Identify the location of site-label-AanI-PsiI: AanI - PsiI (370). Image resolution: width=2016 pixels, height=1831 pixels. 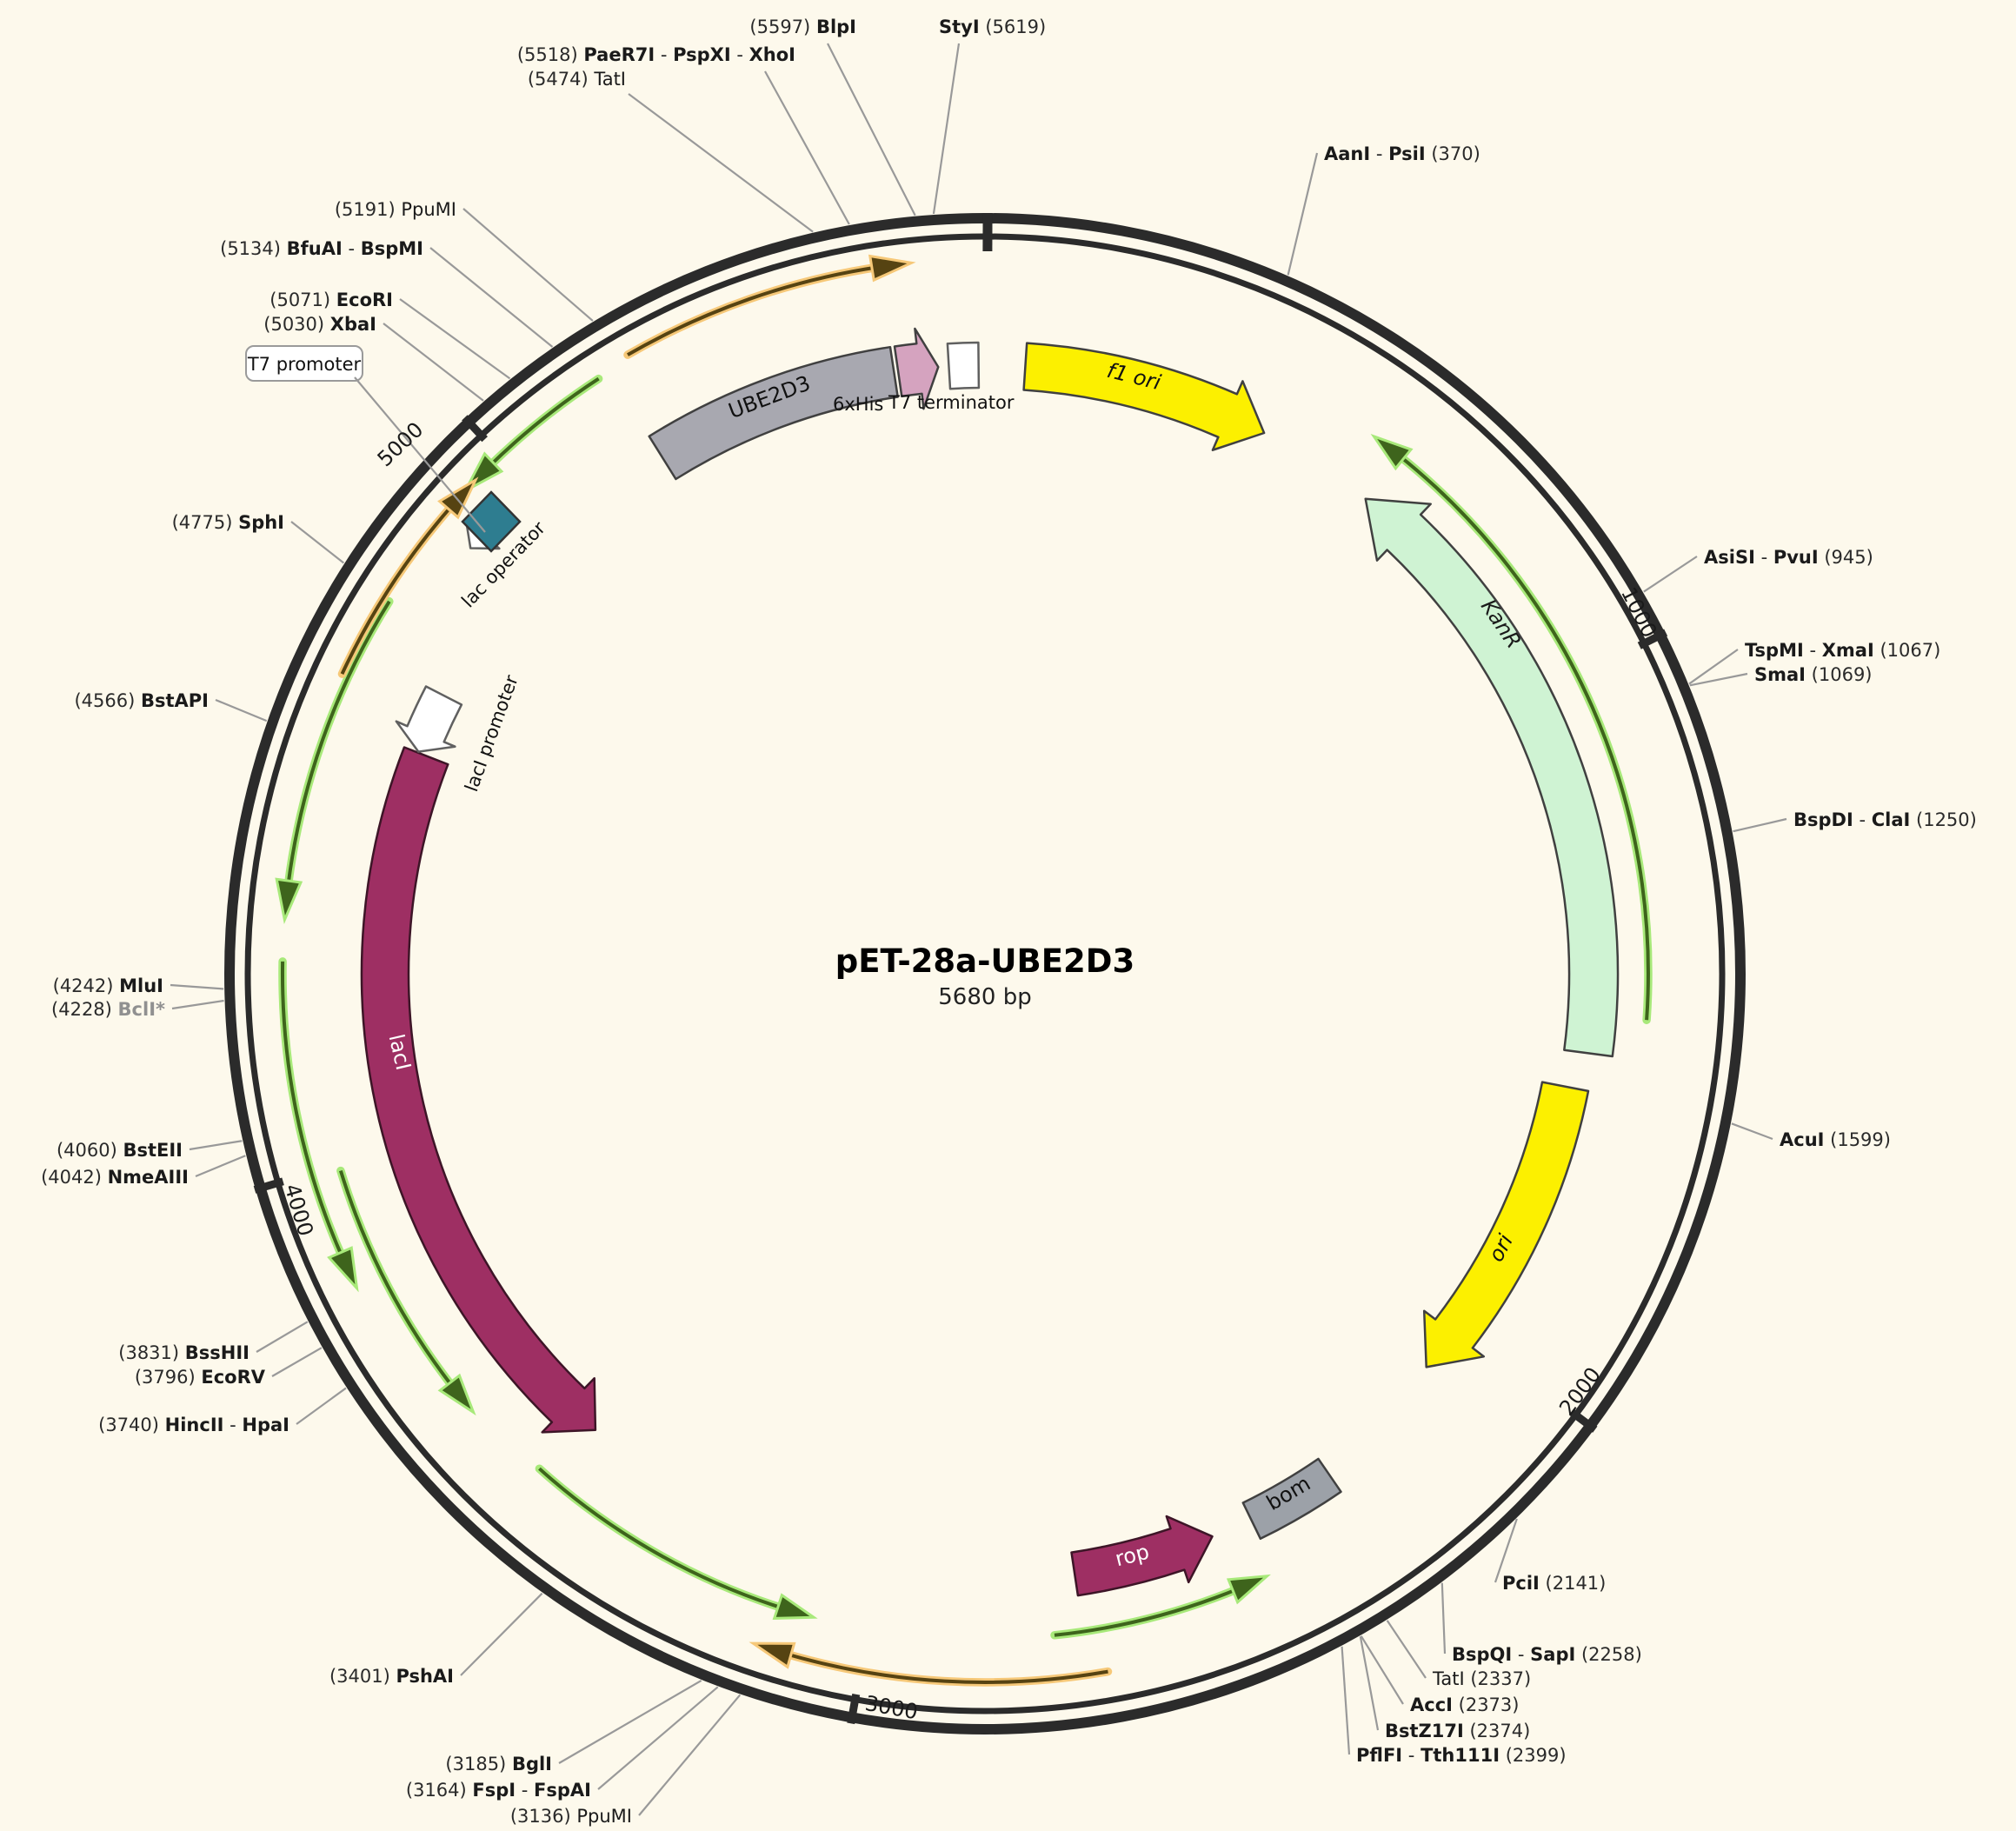
(1402, 153).